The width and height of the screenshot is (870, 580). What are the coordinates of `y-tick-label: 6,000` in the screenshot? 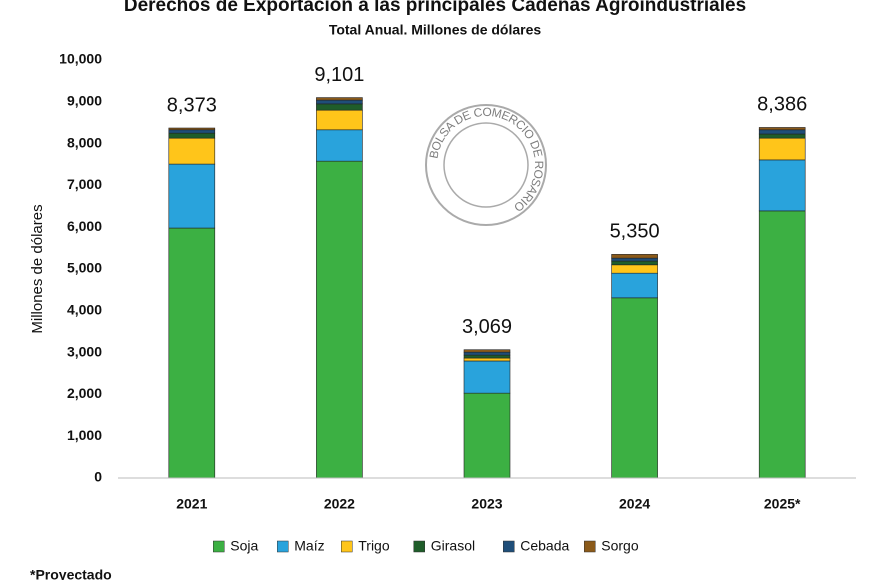 It's located at (84, 226).